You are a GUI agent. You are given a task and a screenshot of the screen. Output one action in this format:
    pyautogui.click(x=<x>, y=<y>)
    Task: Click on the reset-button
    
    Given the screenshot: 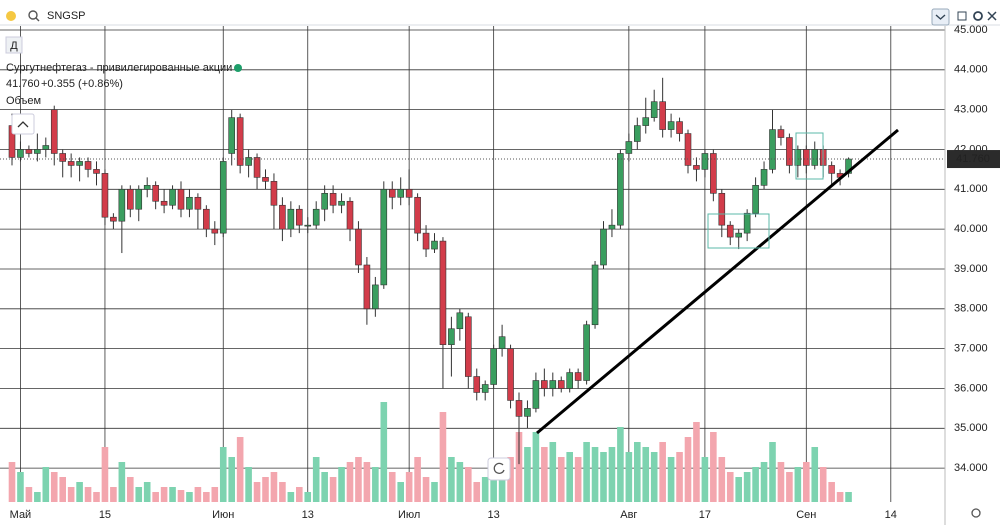 What is the action you would take?
    pyautogui.click(x=499, y=469)
    